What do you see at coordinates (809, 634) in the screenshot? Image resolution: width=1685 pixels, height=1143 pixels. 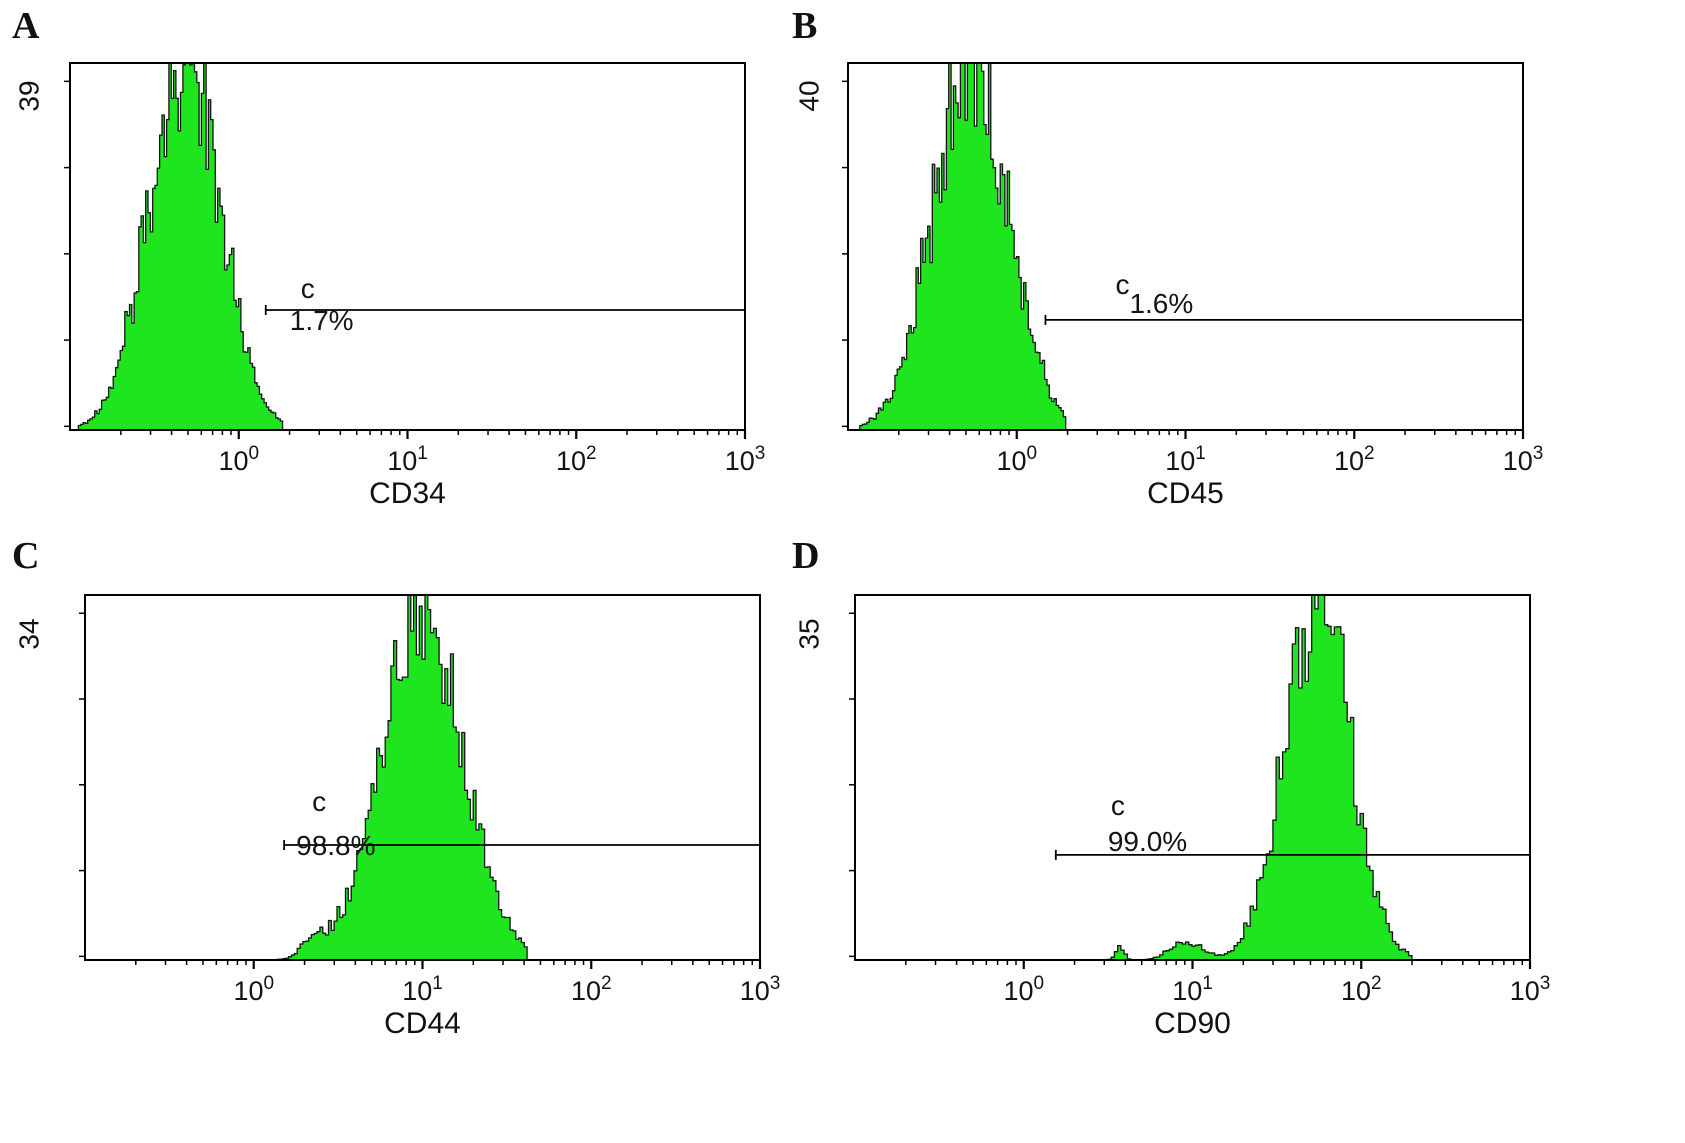 I see `cd90-y-max-label: 35` at bounding box center [809, 634].